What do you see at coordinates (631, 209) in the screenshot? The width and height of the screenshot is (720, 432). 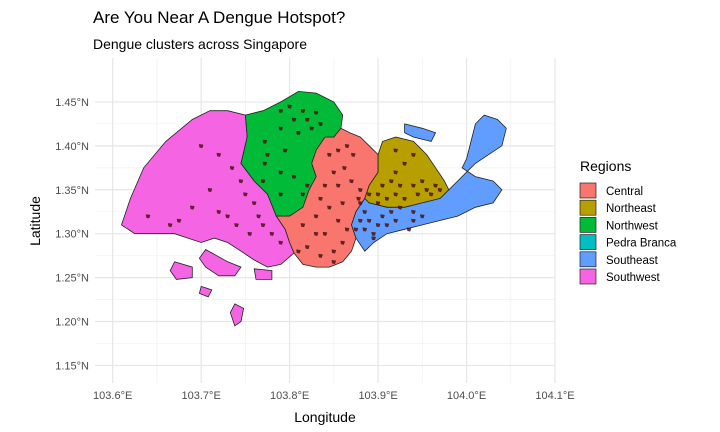 I see `legend-label-northeast: Northeast` at bounding box center [631, 209].